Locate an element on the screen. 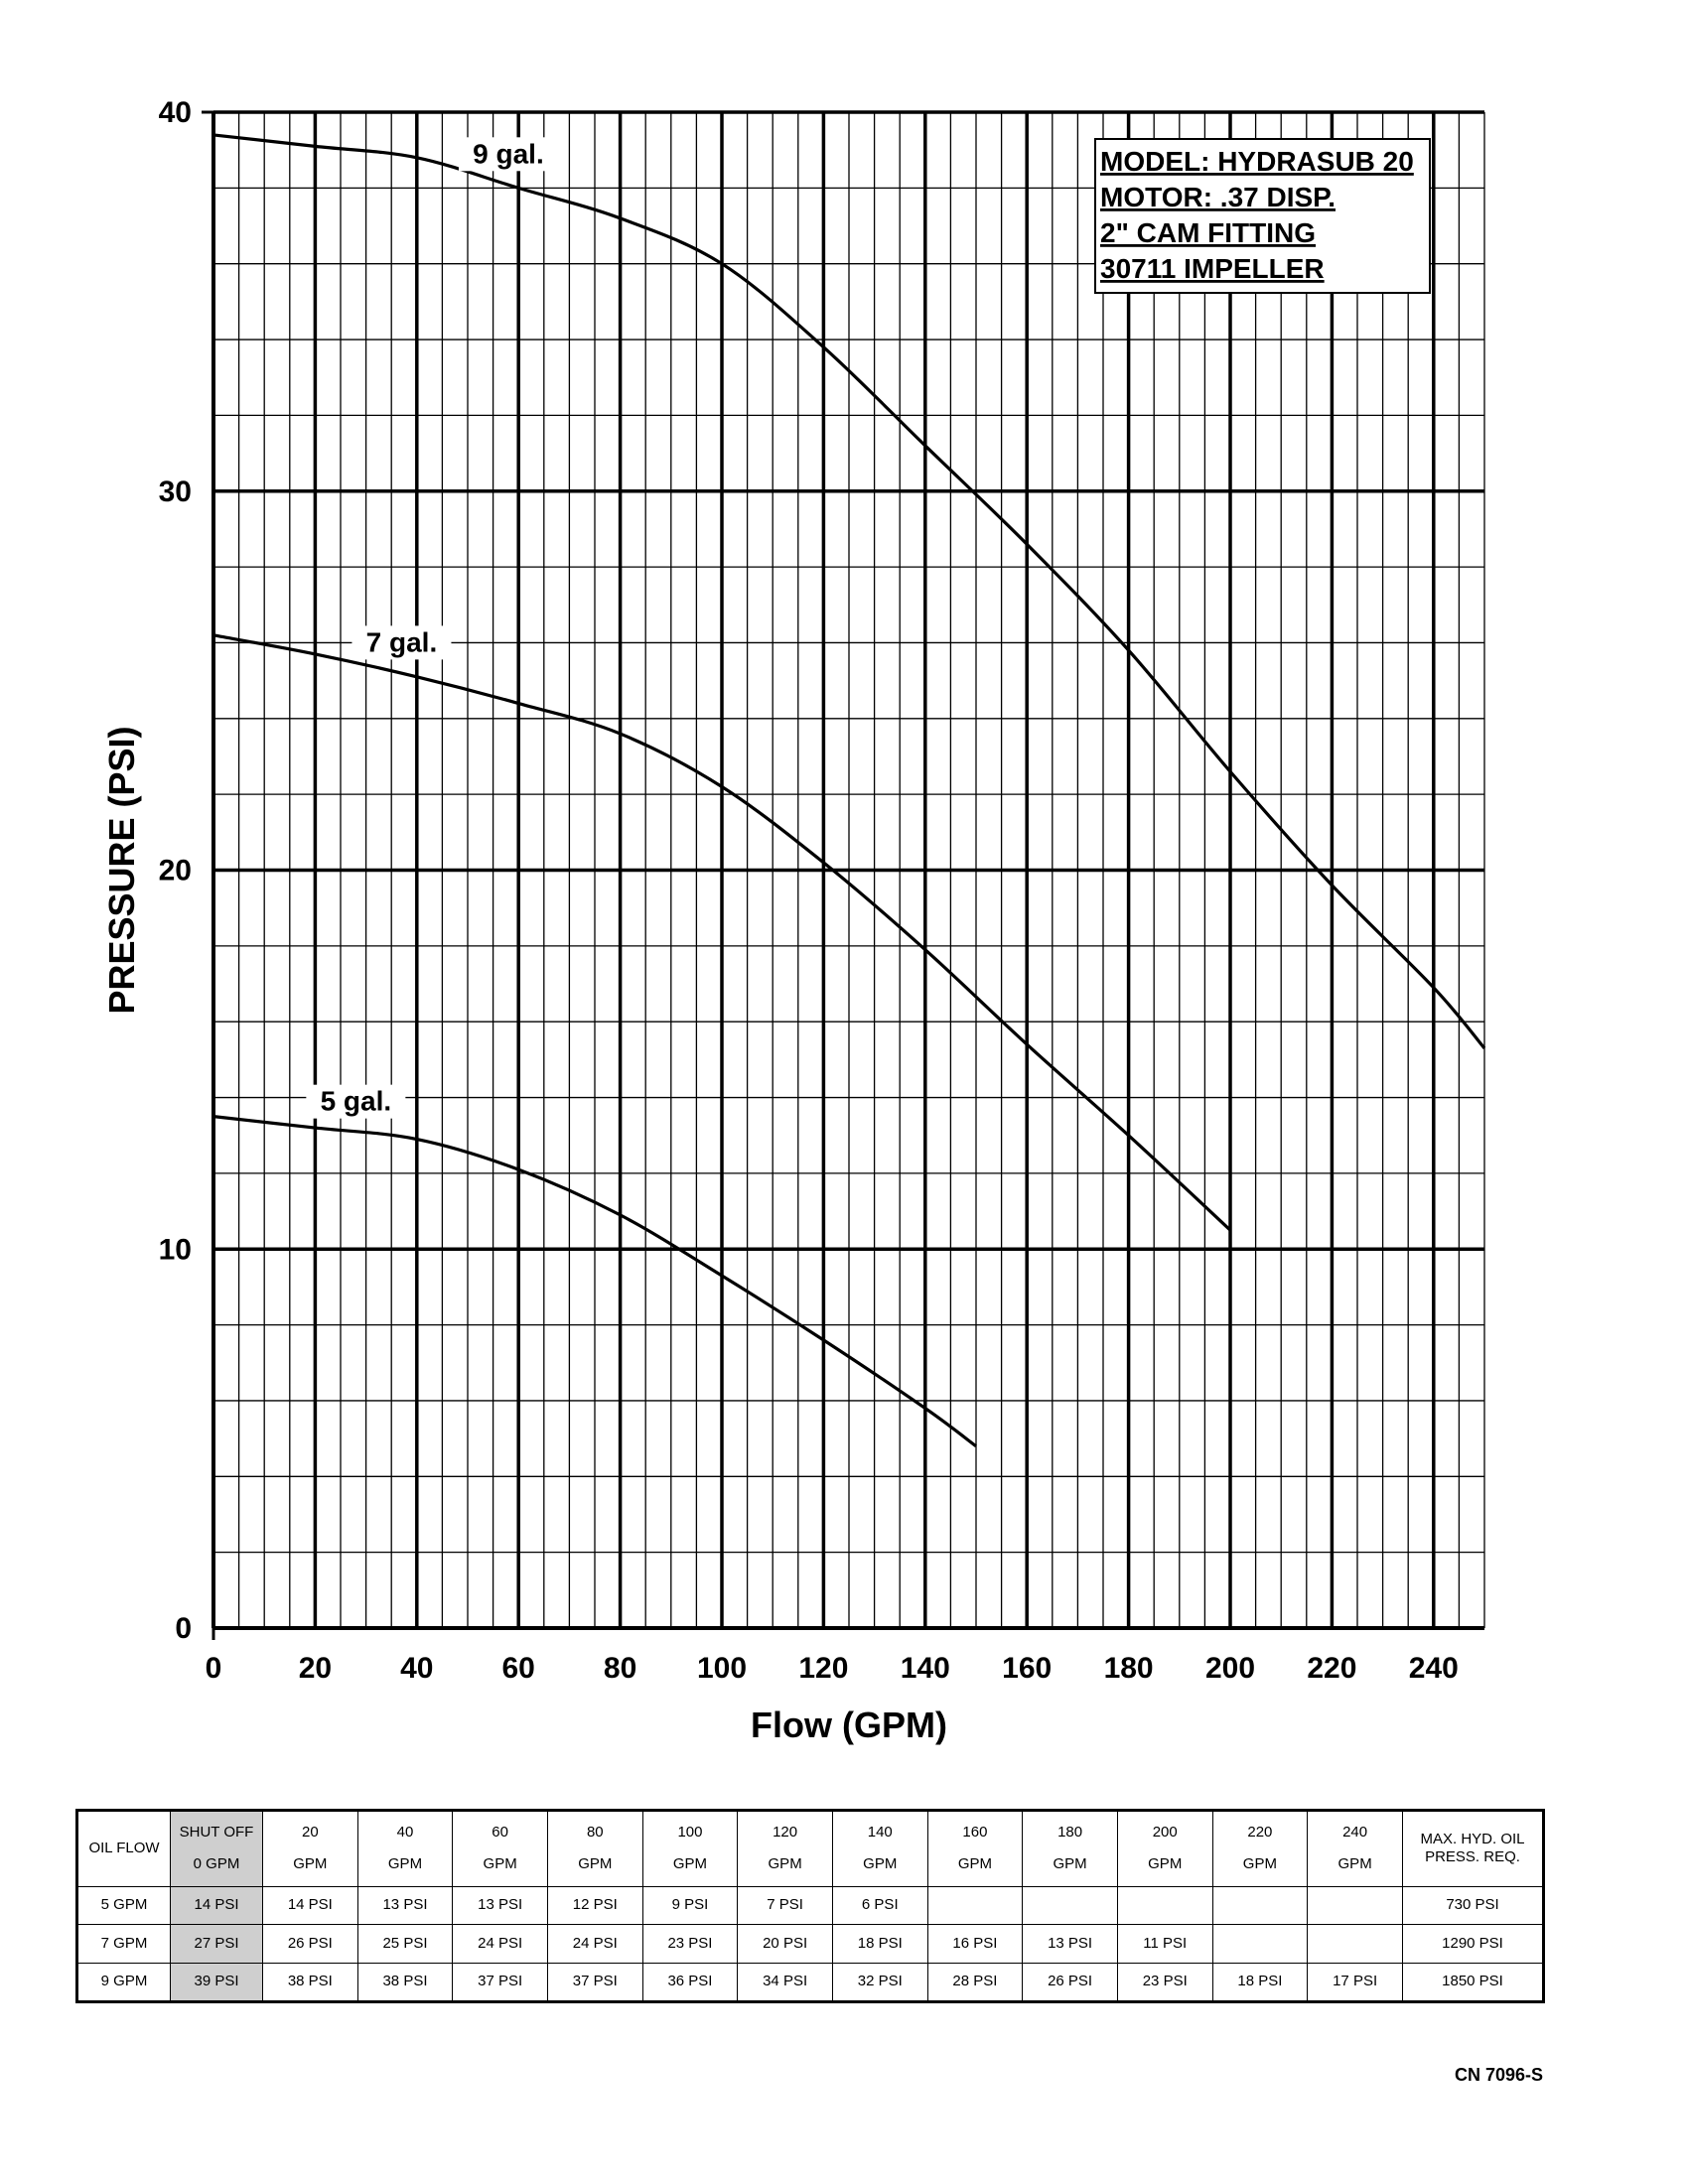 This screenshot has width=1688, height=2184. pressure-cell: 6 PSI is located at coordinates (879, 1905).